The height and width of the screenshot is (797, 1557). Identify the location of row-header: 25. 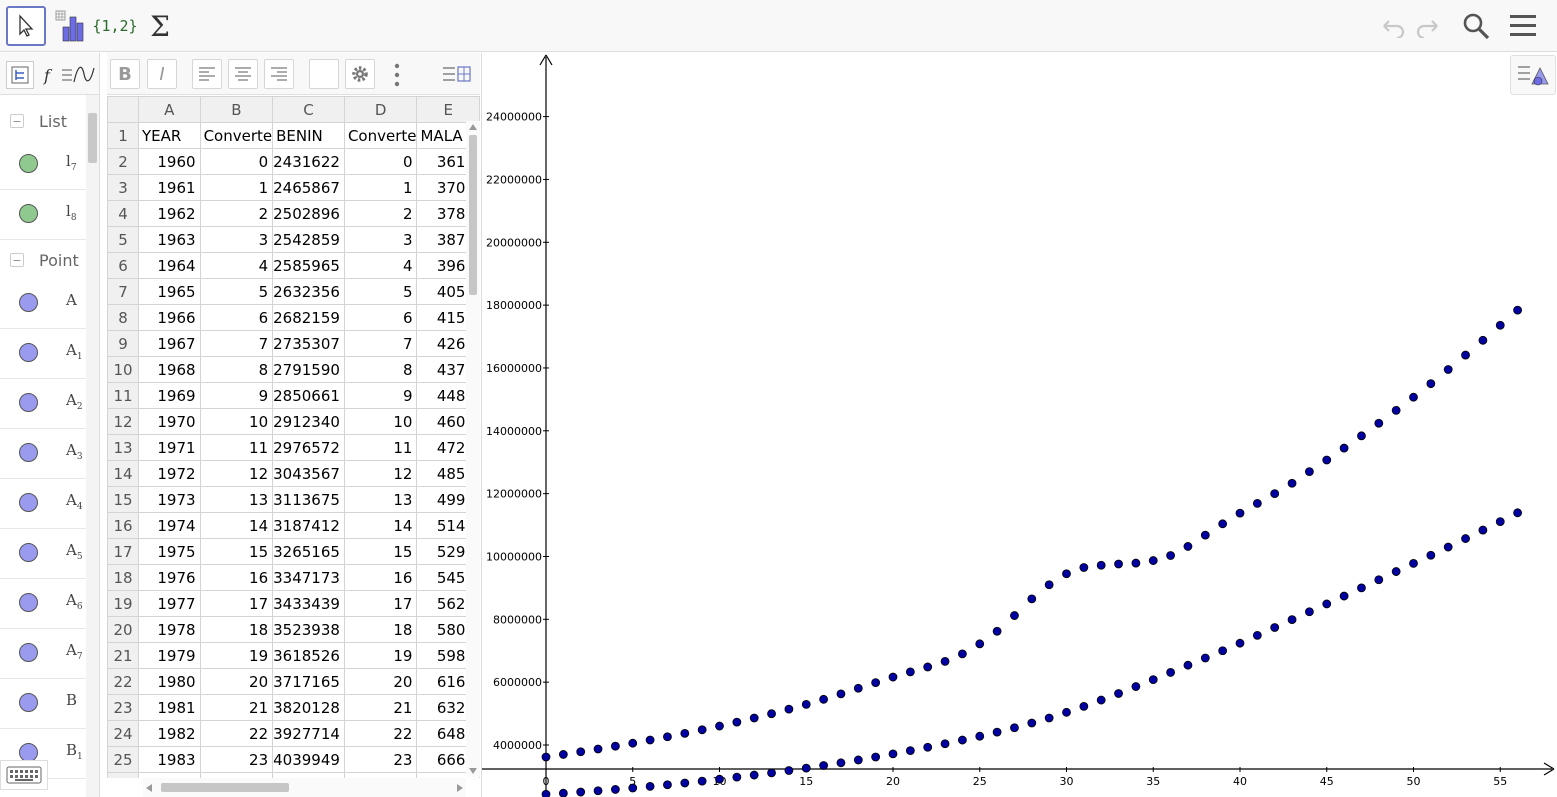
(123, 759).